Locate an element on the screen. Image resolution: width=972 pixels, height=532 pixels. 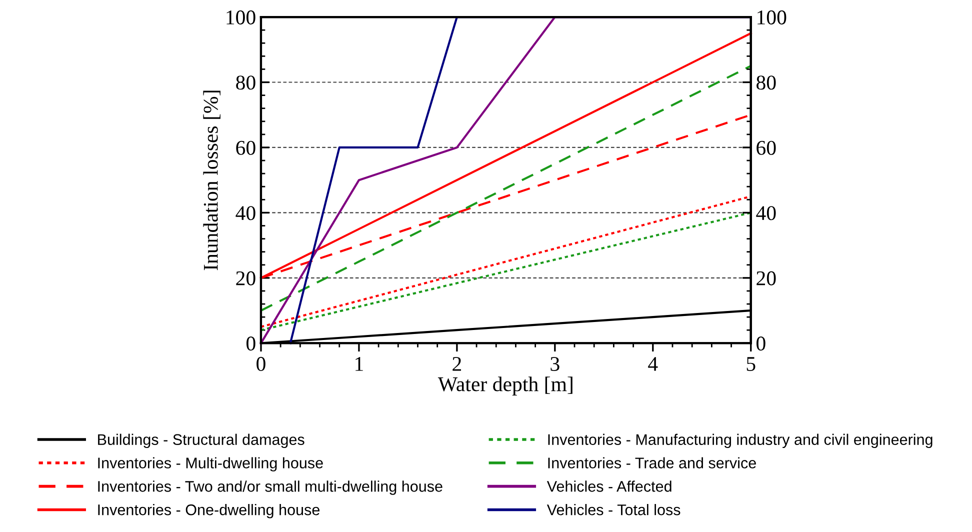
y2-tick-label: 0 is located at coordinates (761, 343).